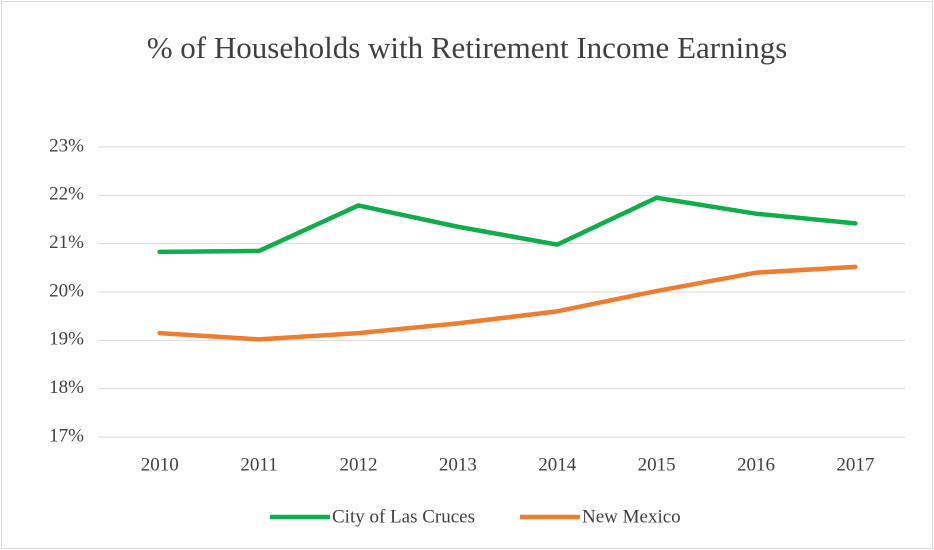  What do you see at coordinates (631, 516) in the screenshot?
I see `legend-label: New Mexico` at bounding box center [631, 516].